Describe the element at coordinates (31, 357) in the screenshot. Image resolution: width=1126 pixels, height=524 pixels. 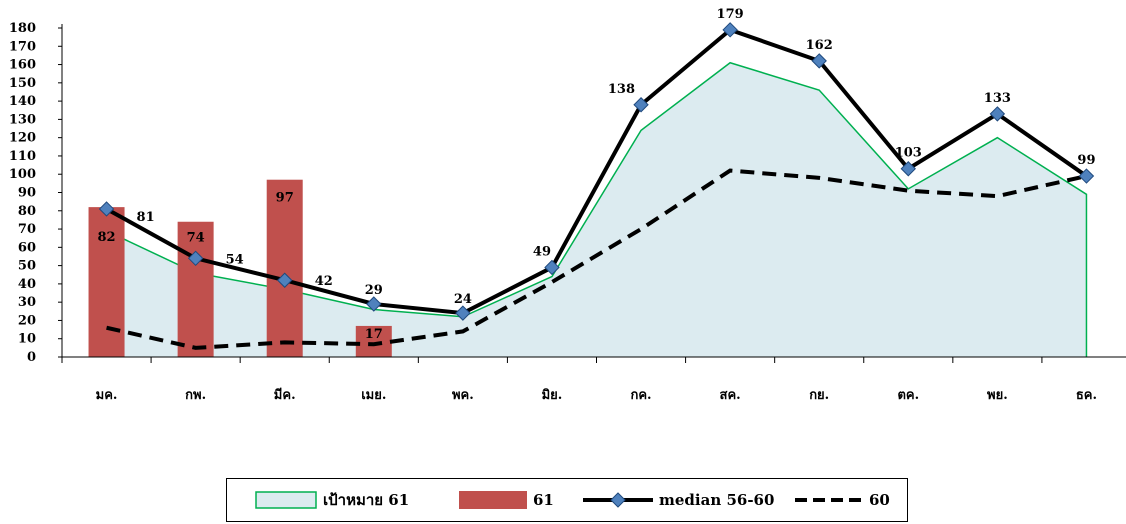
I see `y-tick-label: 0` at that location.